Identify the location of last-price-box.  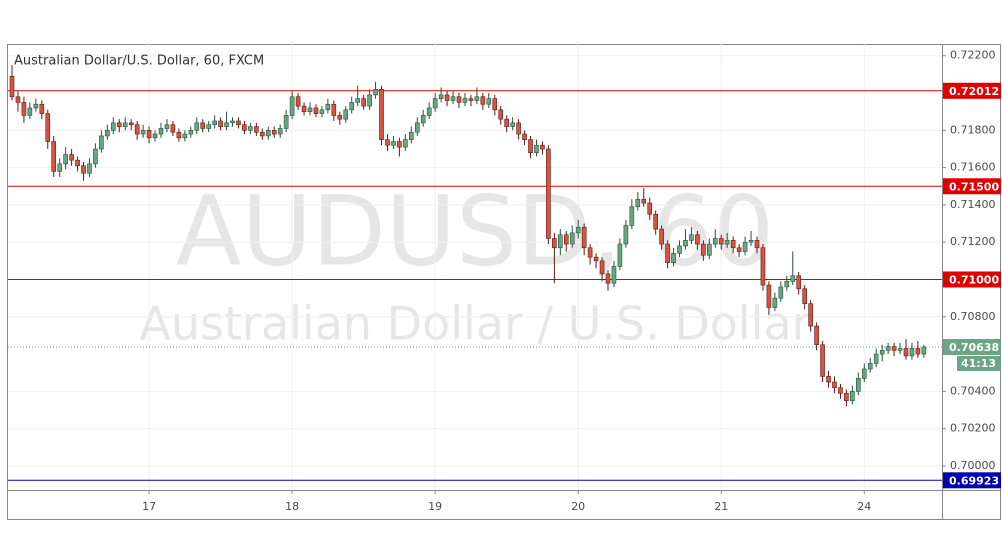
(972, 346).